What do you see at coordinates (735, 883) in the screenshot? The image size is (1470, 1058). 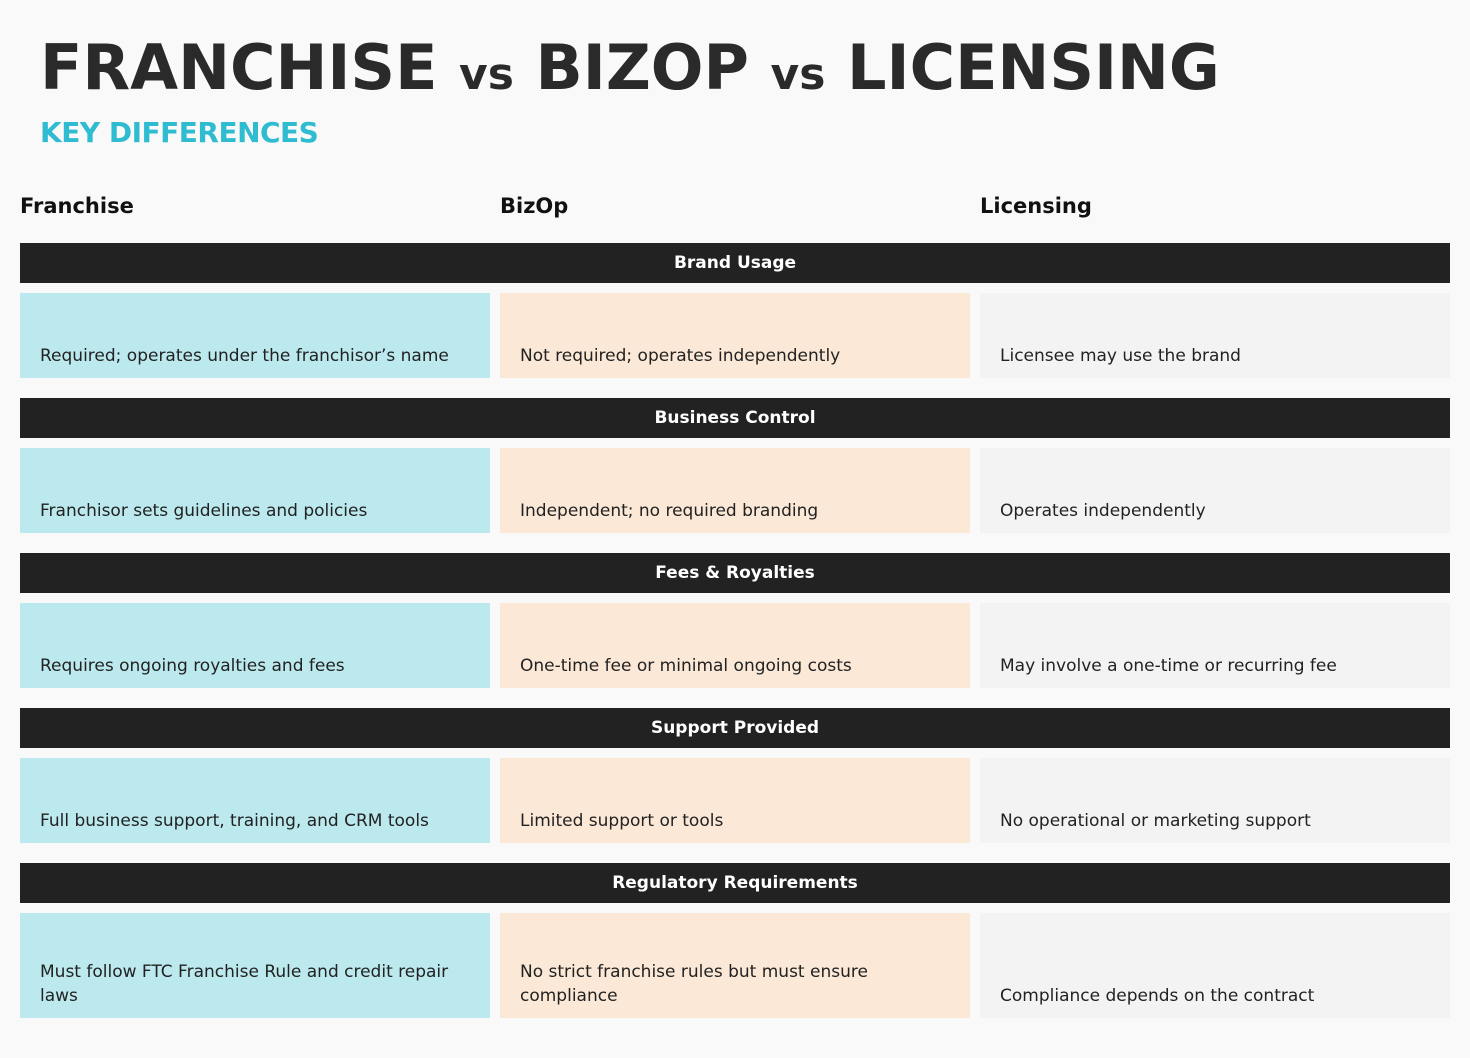 I see `section-header: Regulatory Requirements` at bounding box center [735, 883].